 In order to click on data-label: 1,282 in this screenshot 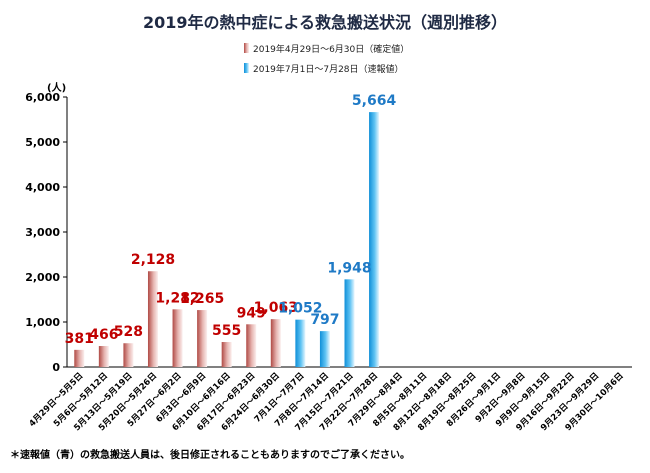, I will do `click(177, 298)`.